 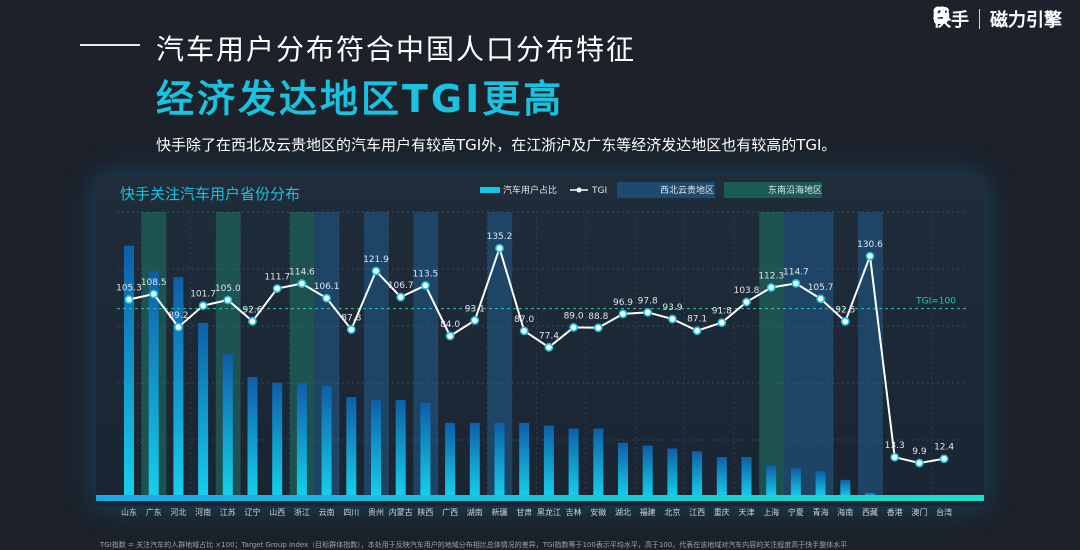 What do you see at coordinates (401, 512) in the screenshot?
I see `x-label-内蒙古: 内蒙古` at bounding box center [401, 512].